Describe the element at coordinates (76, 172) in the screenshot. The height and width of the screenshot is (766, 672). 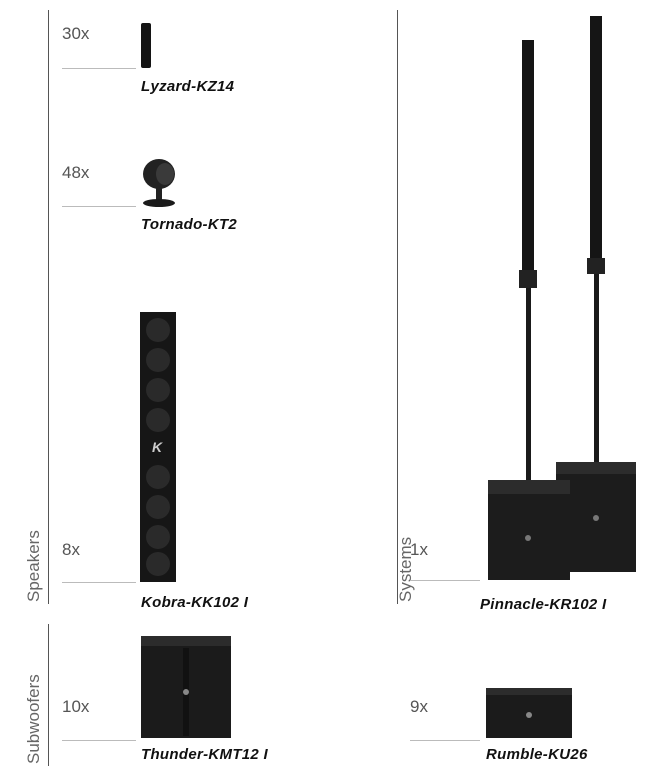
I see `quantity-label: 48x` at that location.